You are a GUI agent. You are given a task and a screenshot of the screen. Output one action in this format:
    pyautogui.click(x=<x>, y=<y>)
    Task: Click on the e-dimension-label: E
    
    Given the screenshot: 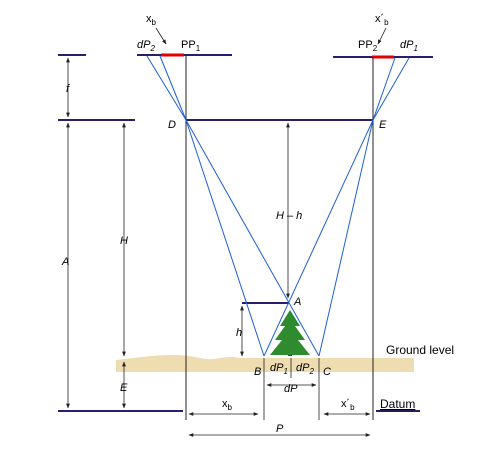 What is the action you would take?
    pyautogui.click(x=124, y=388)
    